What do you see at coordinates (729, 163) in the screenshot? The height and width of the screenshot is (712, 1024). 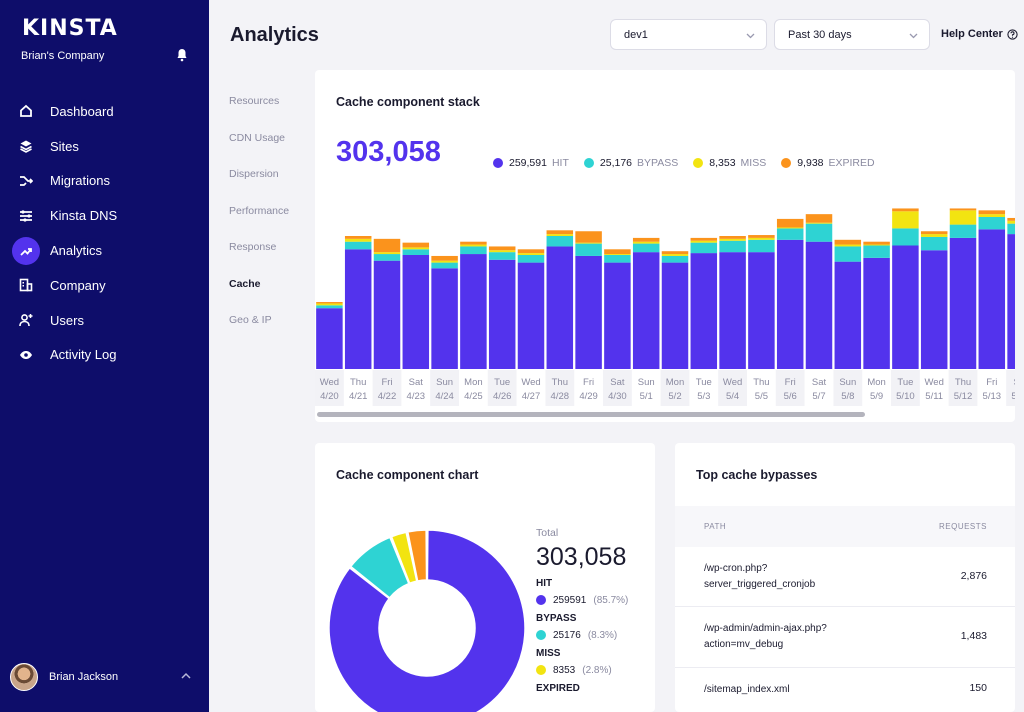 I see `legend-item-miss: 8,353 MISS` at bounding box center [729, 163].